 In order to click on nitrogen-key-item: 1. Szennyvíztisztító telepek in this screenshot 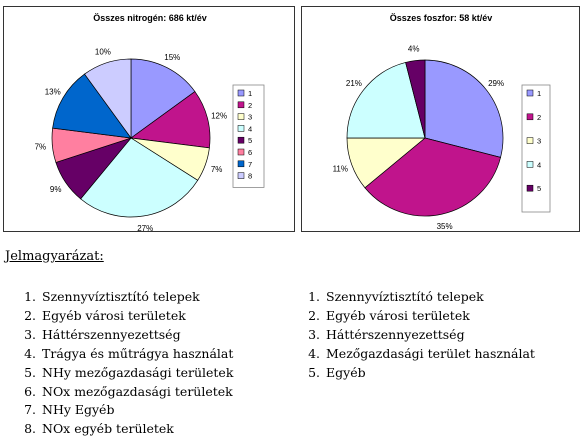, I will do `click(123, 297)`.